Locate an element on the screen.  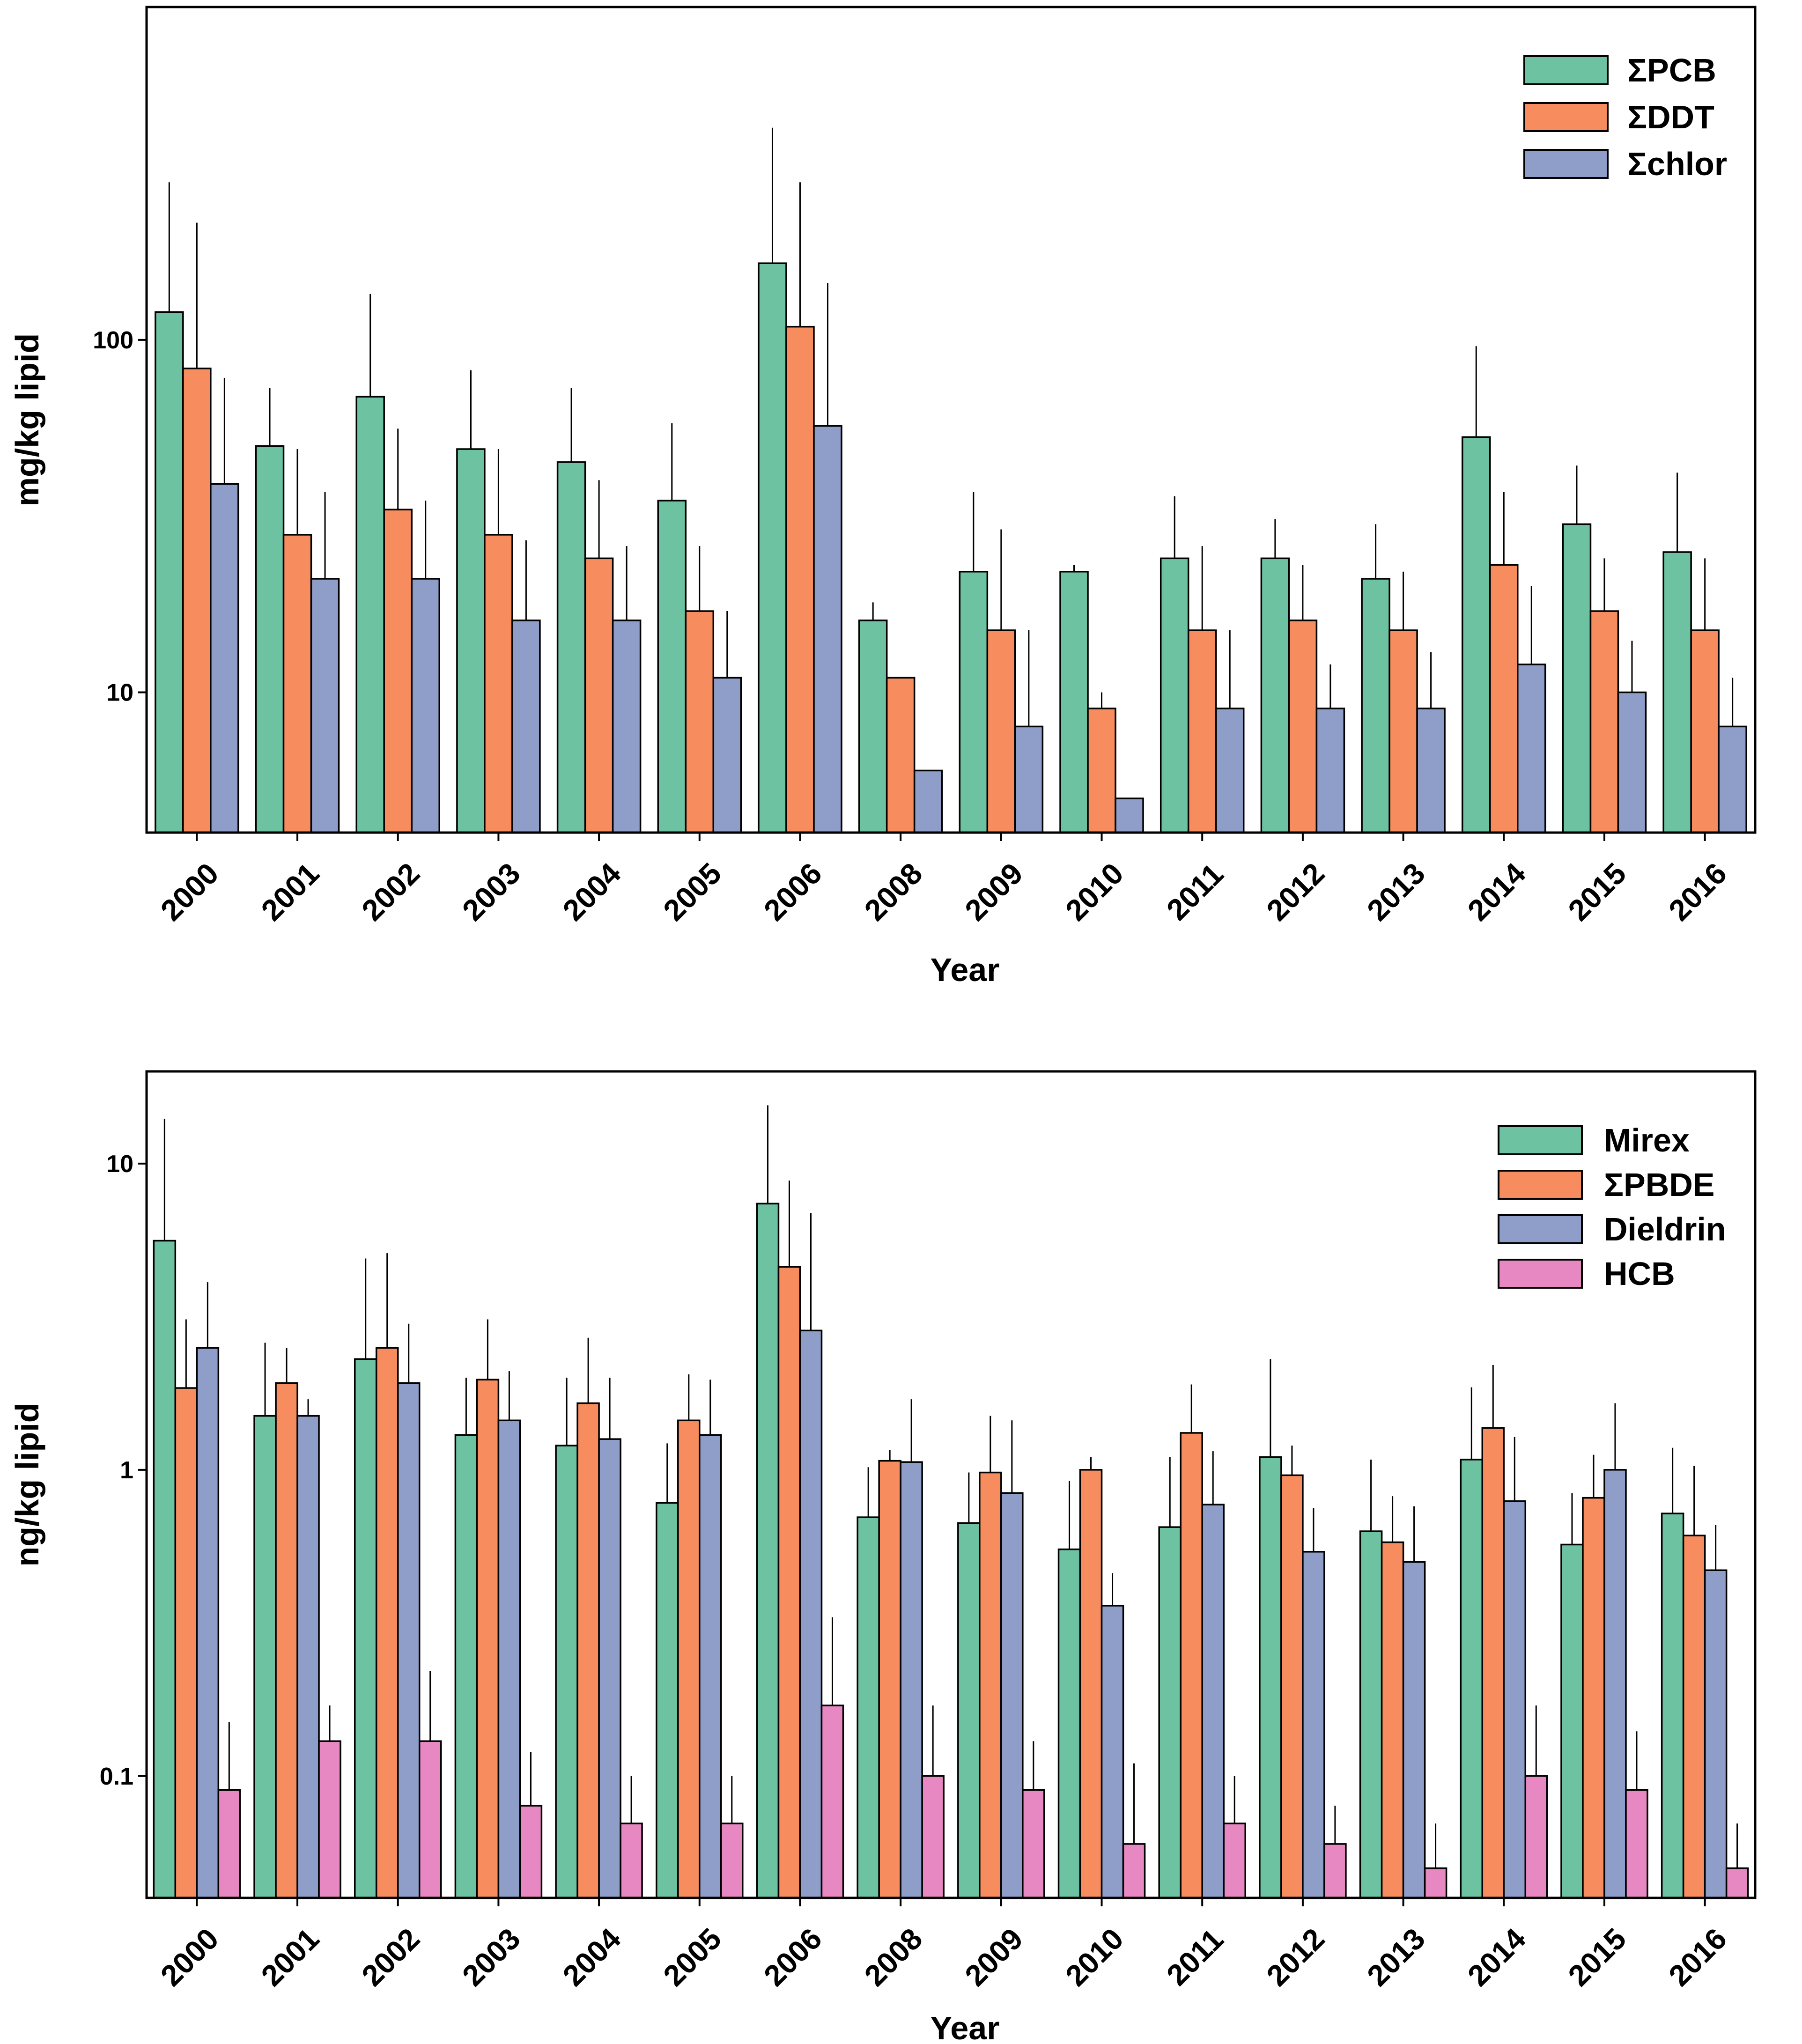
bar-ΣPBDE-2013 is located at coordinates (1392, 1720).